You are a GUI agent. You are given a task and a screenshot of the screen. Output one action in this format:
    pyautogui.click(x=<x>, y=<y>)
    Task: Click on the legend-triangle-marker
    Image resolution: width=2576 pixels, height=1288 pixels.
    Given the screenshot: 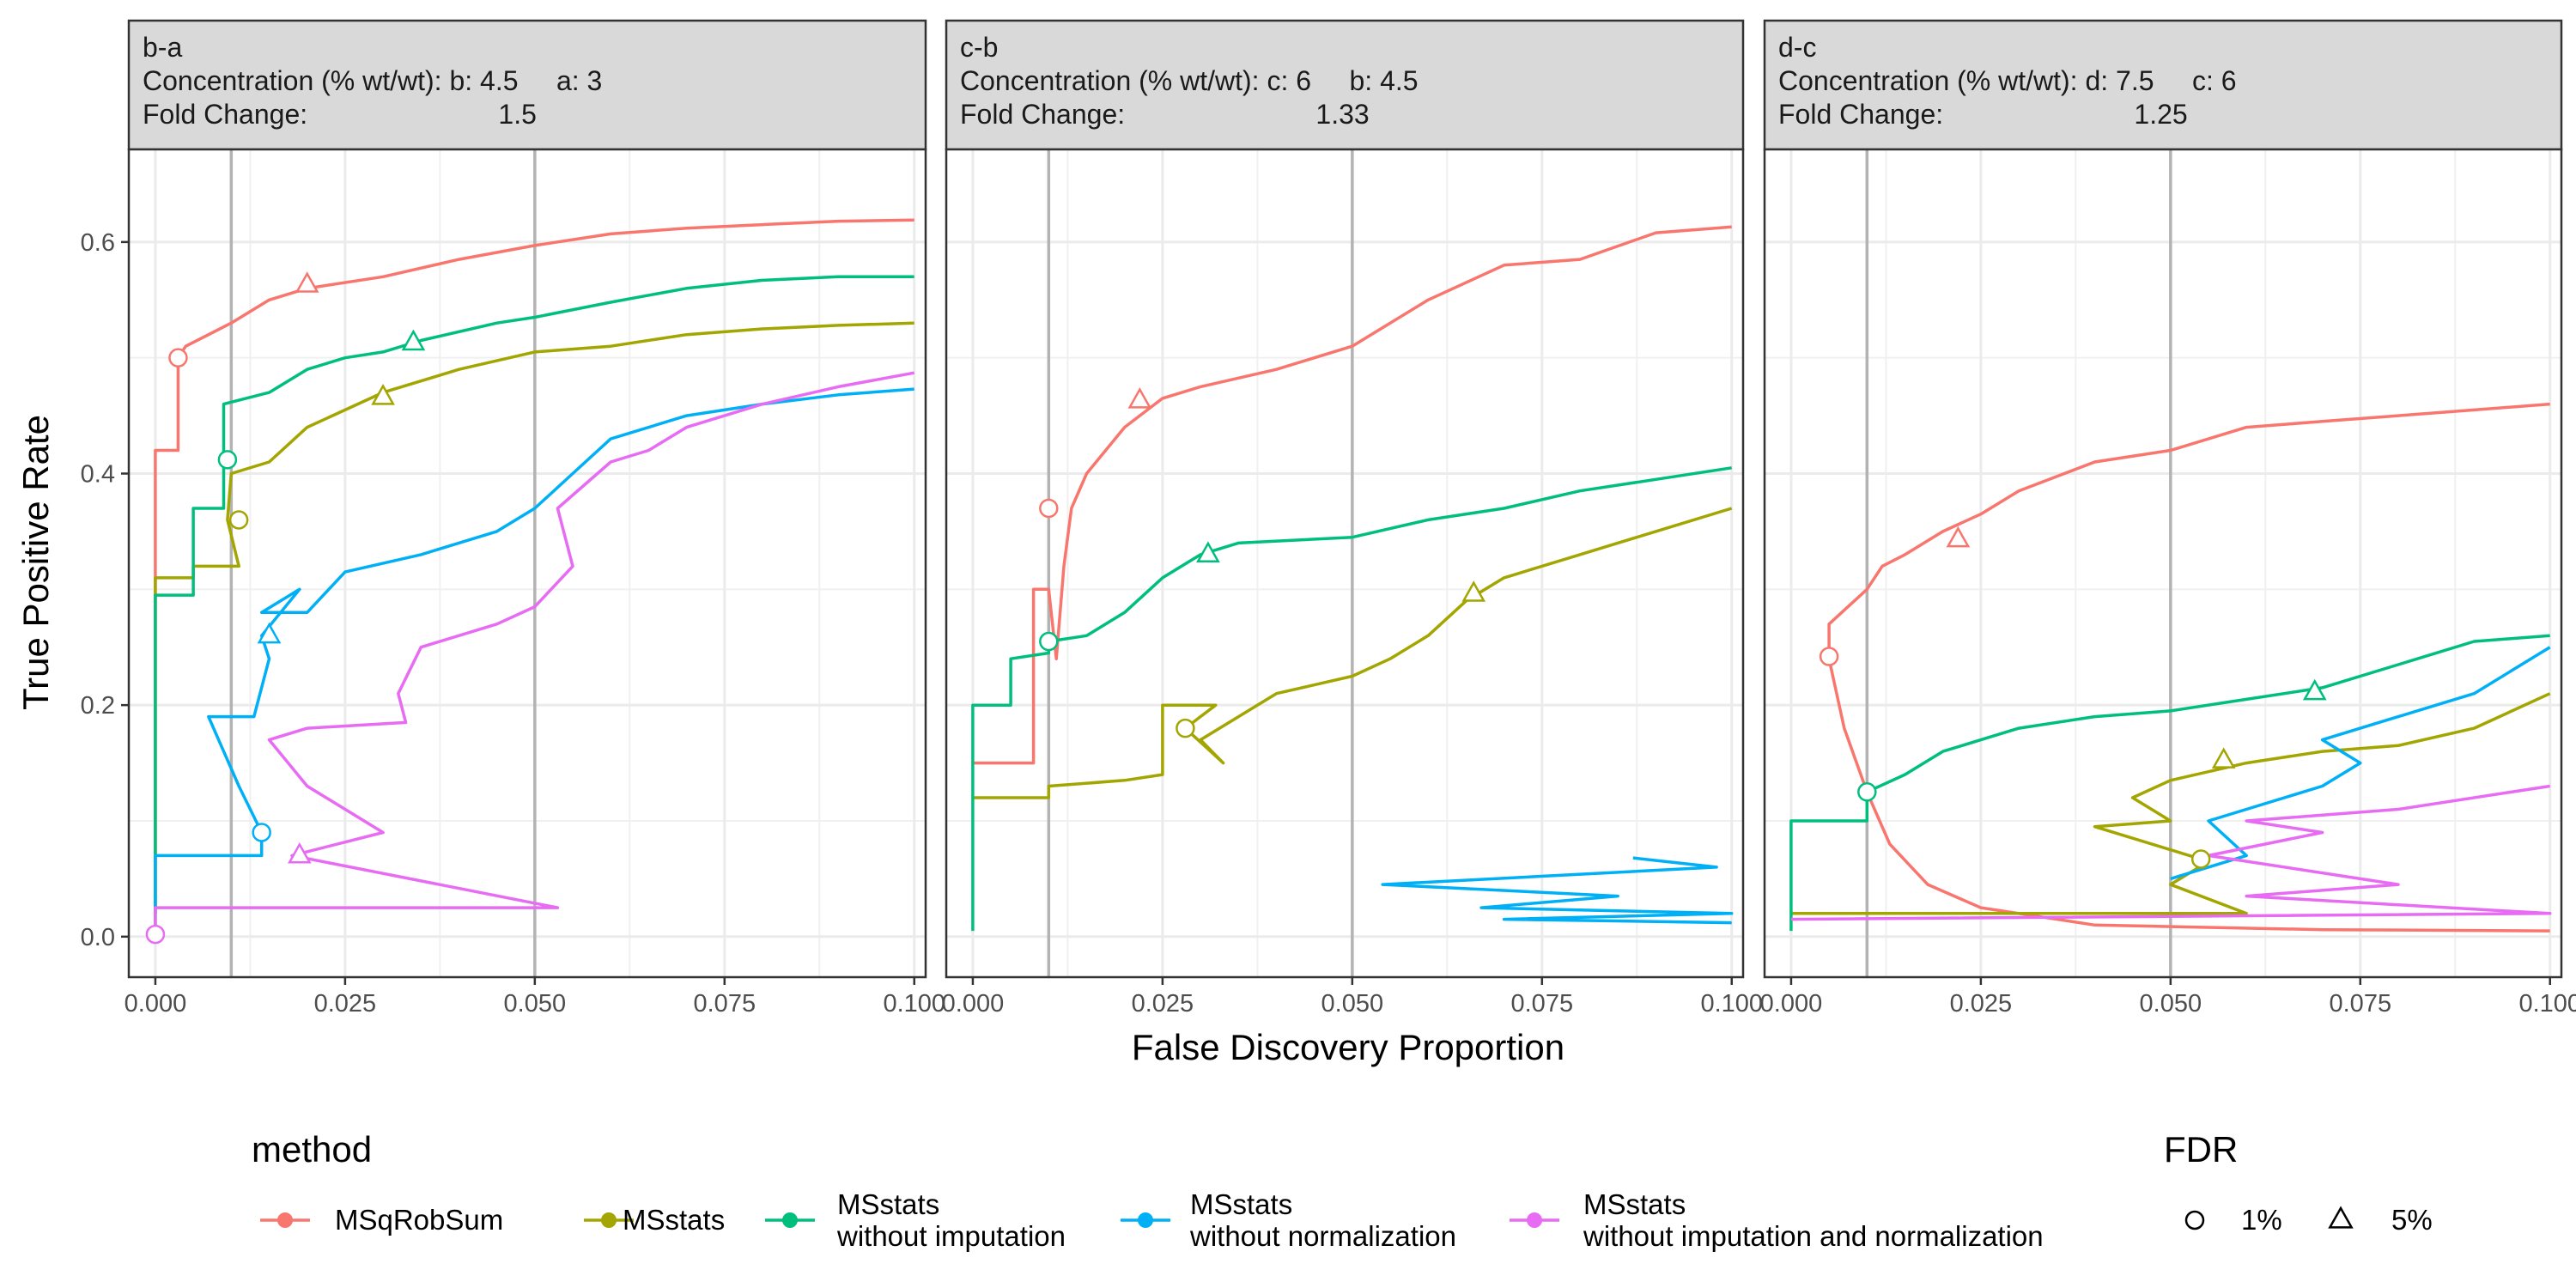 What is the action you would take?
    pyautogui.click(x=2341, y=1217)
    